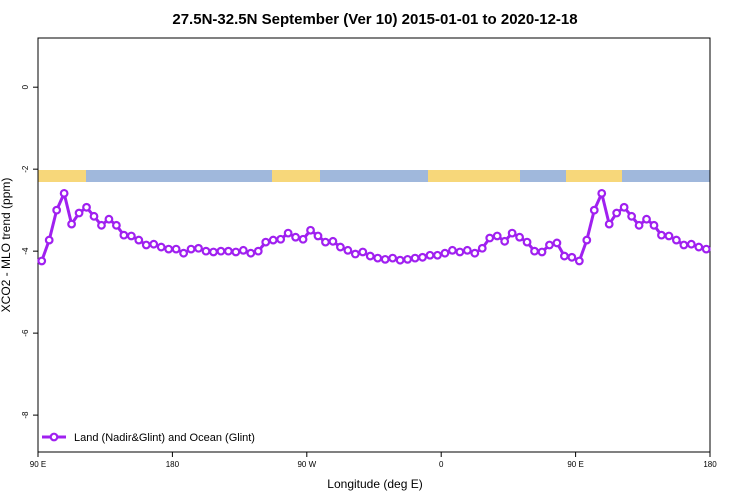  I want to click on legend-marker, so click(54, 437).